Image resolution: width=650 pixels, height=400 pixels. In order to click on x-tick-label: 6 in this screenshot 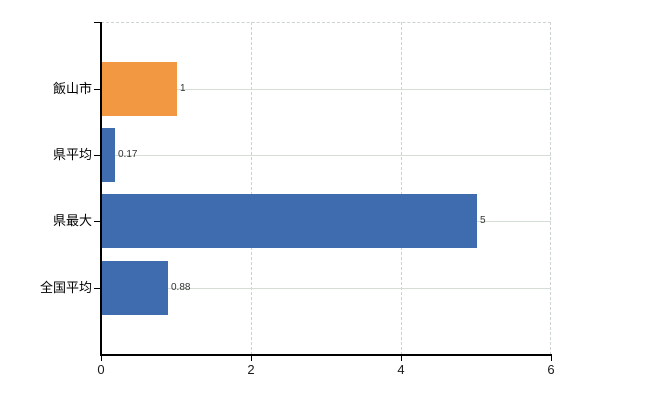, I will do `click(551, 369)`.